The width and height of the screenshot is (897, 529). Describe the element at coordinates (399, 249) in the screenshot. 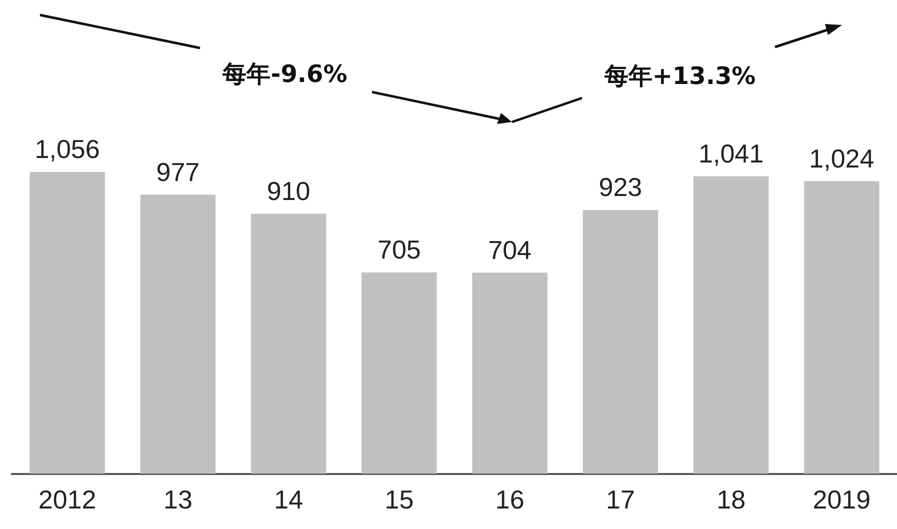

I see `data-label: 705` at that location.